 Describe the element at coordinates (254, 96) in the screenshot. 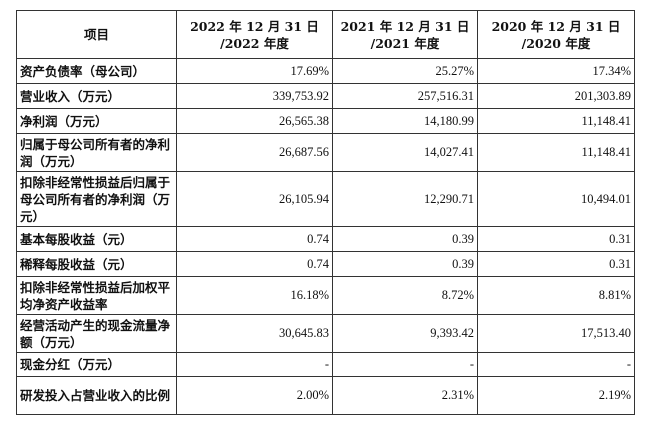

I see `cell-2022: 339,753.92` at that location.